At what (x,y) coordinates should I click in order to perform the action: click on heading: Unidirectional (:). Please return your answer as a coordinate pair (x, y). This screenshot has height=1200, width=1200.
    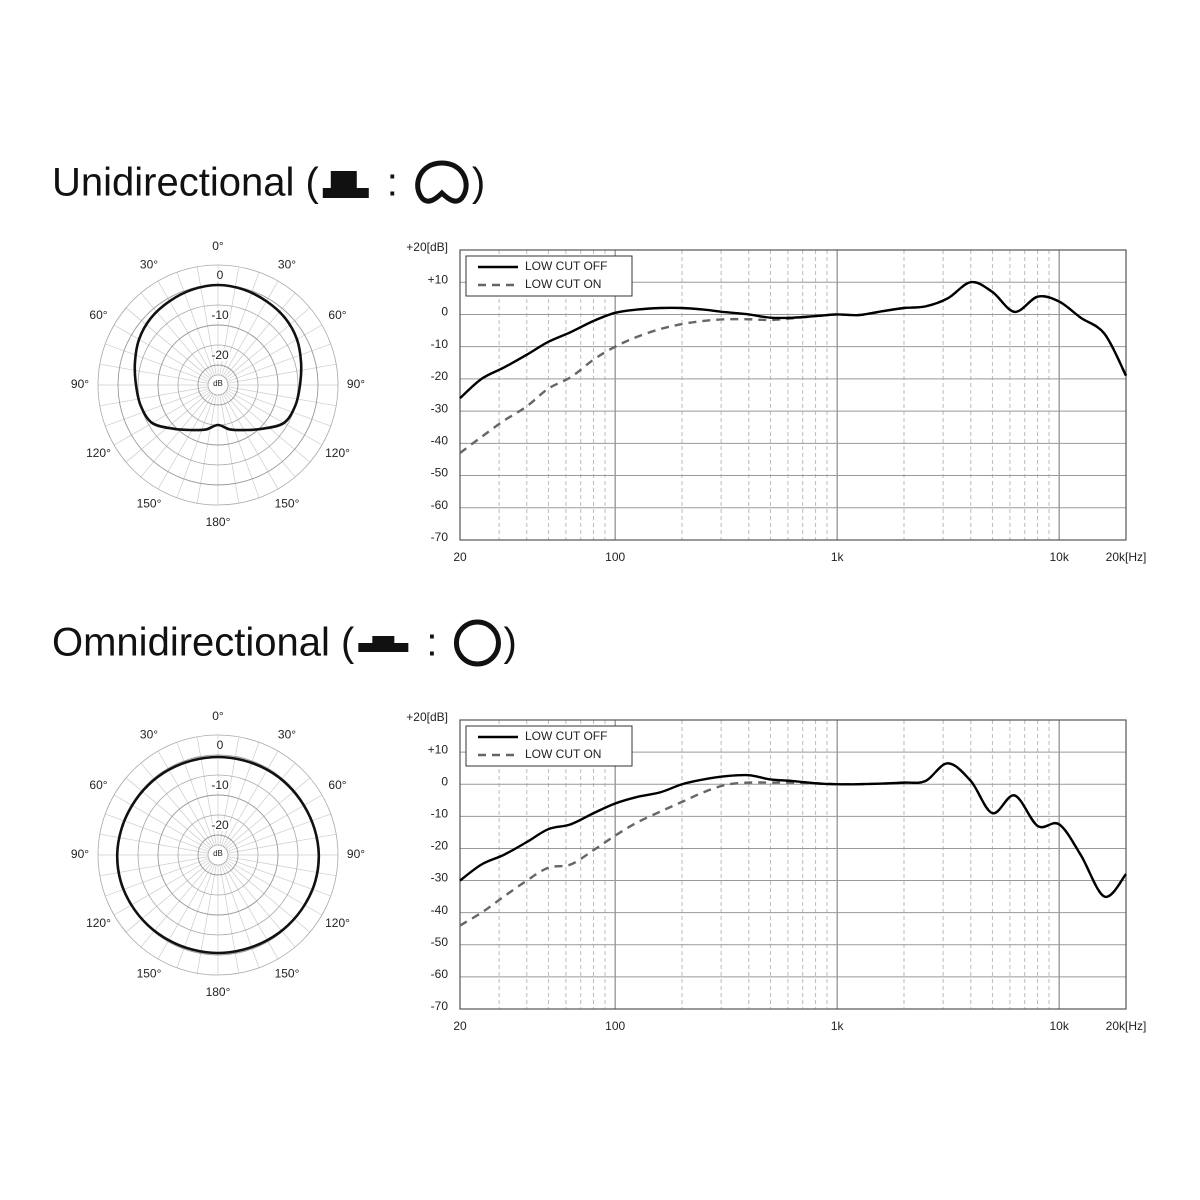
    Looking at the image, I should click on (268, 182).